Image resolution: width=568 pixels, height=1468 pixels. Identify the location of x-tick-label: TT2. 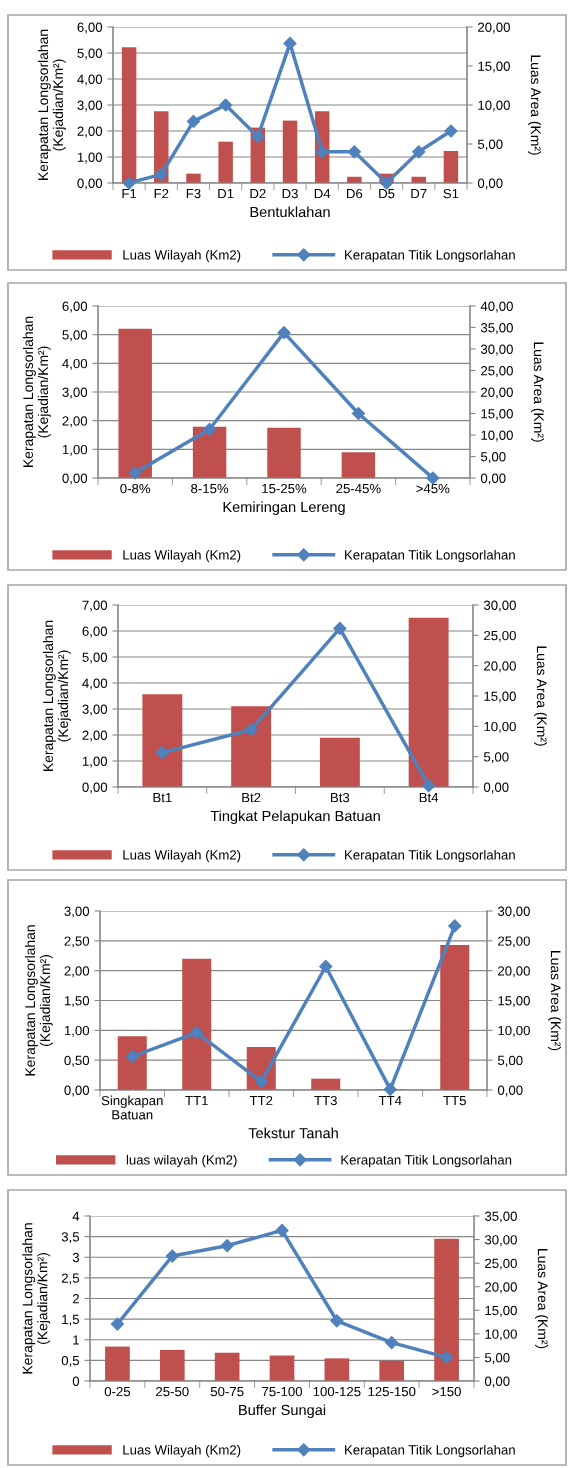
(261, 1100).